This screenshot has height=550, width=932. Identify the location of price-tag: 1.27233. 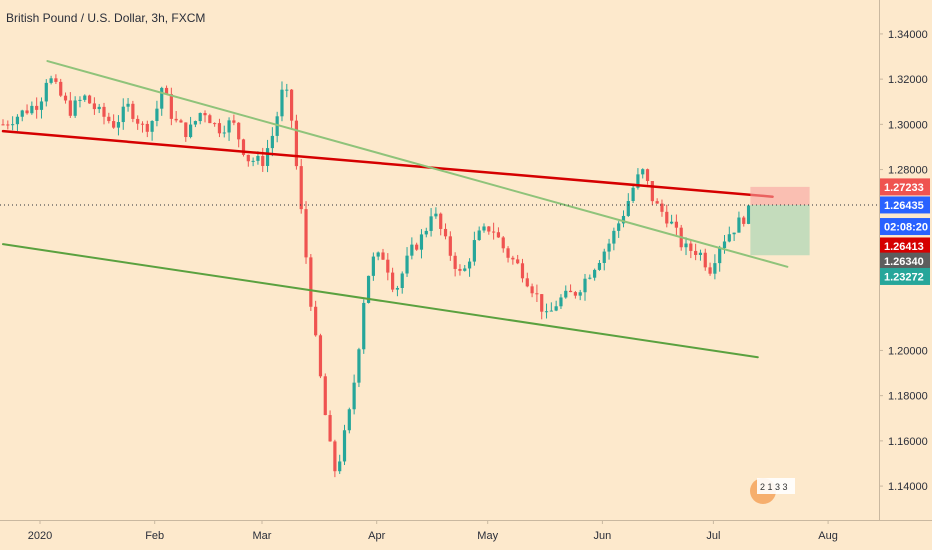
(905, 187).